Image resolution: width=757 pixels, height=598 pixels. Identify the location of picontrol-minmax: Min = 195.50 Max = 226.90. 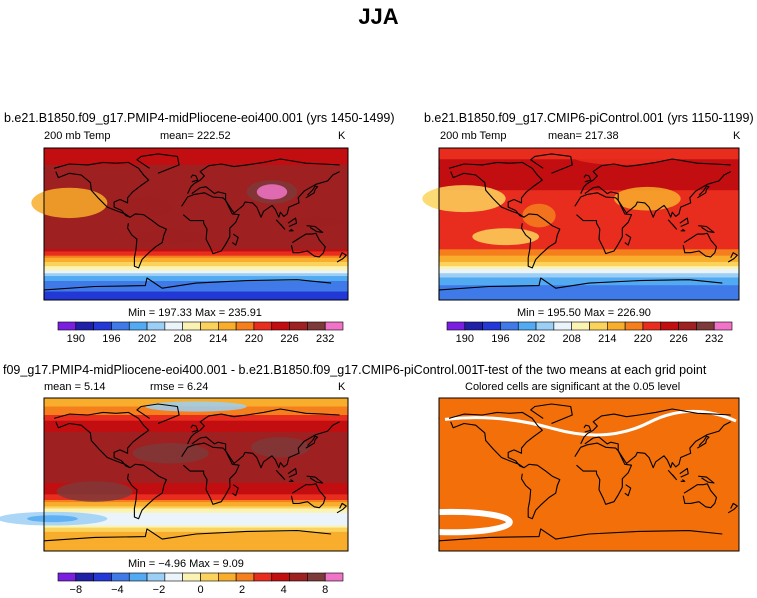
(584, 313).